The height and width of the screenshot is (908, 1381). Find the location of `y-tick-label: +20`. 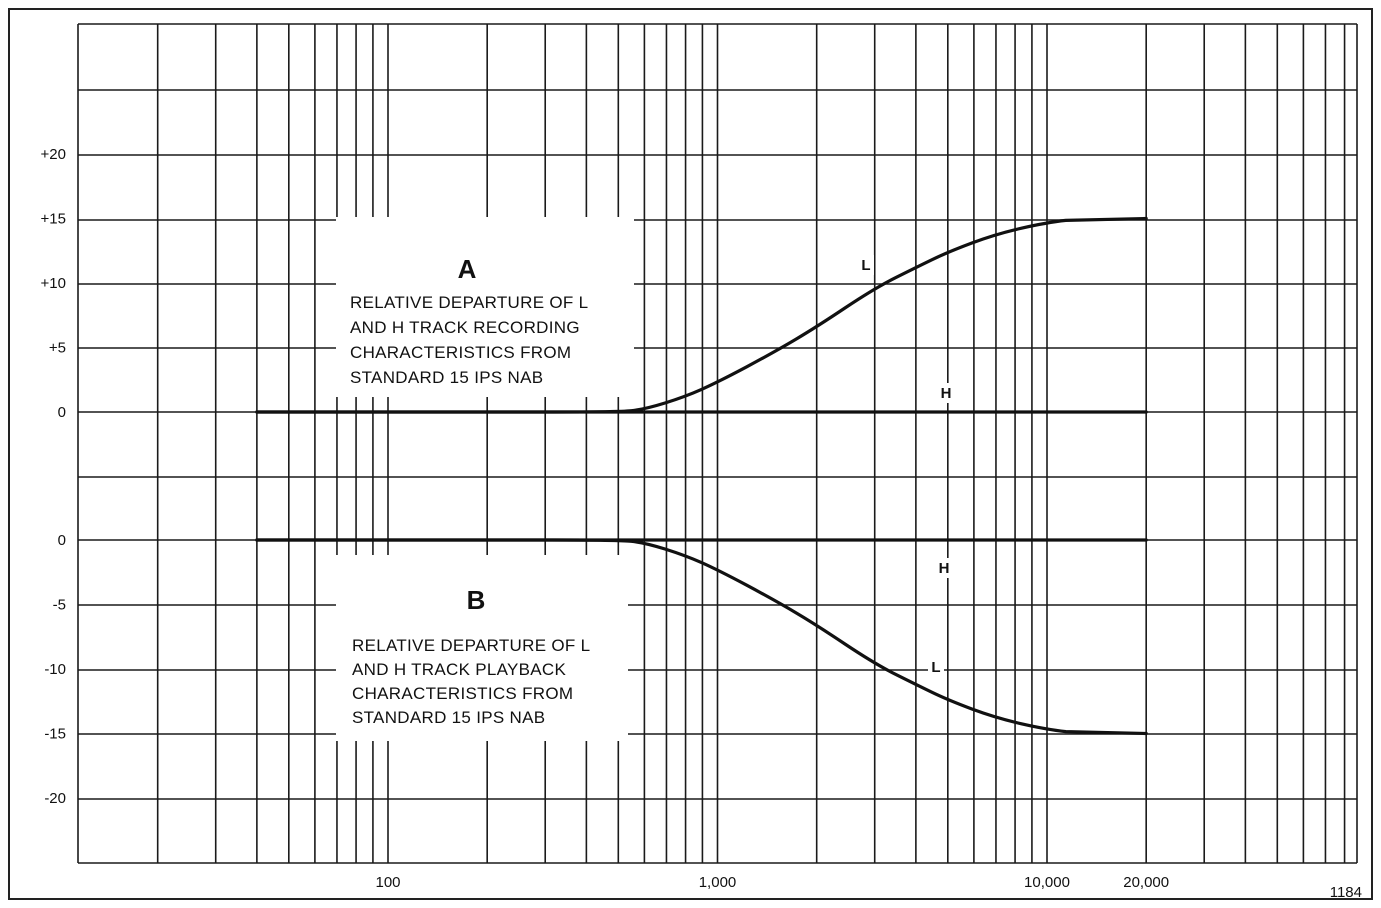

y-tick-label: +20 is located at coordinates (53, 154).